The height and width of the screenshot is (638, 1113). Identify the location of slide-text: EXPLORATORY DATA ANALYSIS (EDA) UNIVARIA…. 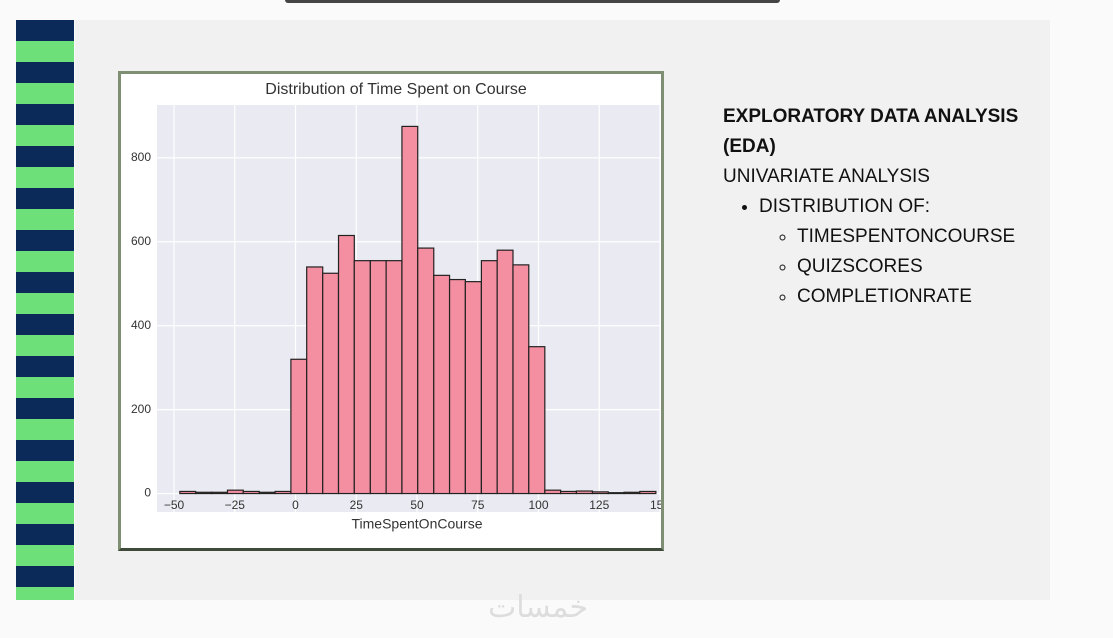
(873, 207).